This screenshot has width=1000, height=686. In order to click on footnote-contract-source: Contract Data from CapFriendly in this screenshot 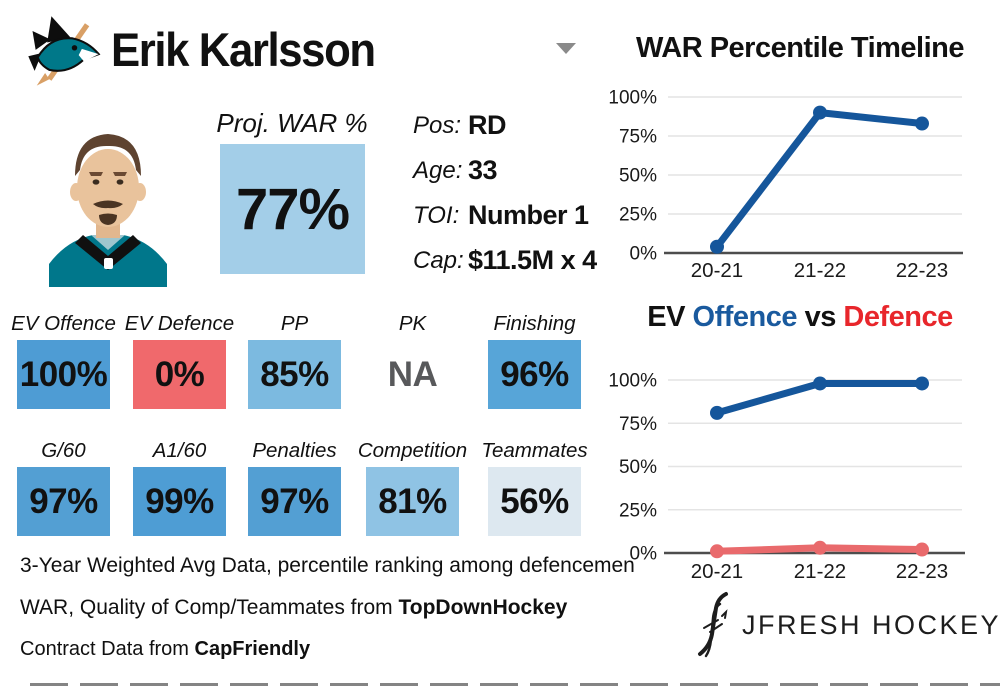, I will do `click(165, 649)`.